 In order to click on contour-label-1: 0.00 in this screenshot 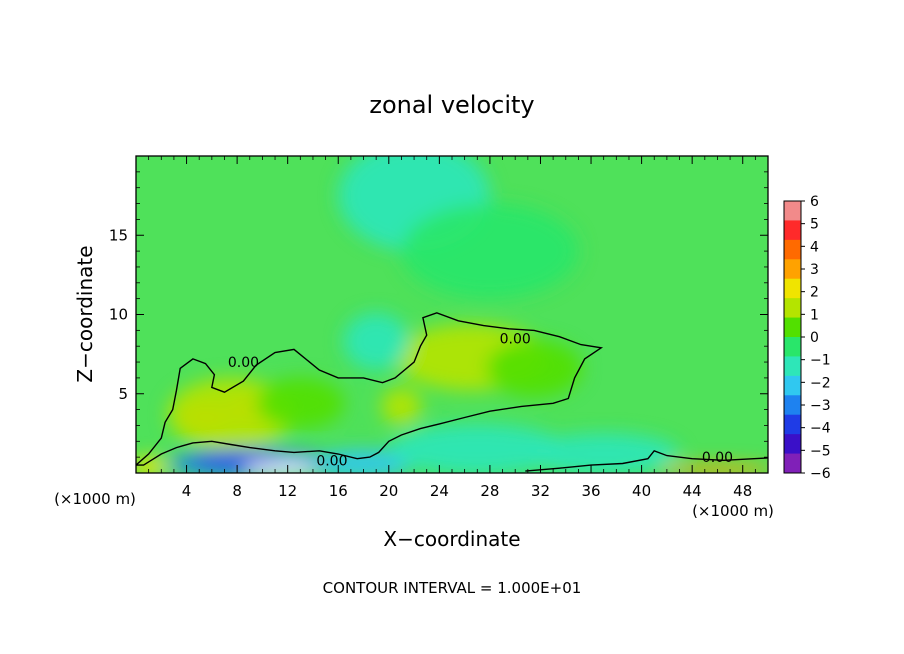, I will do `click(515, 339)`.